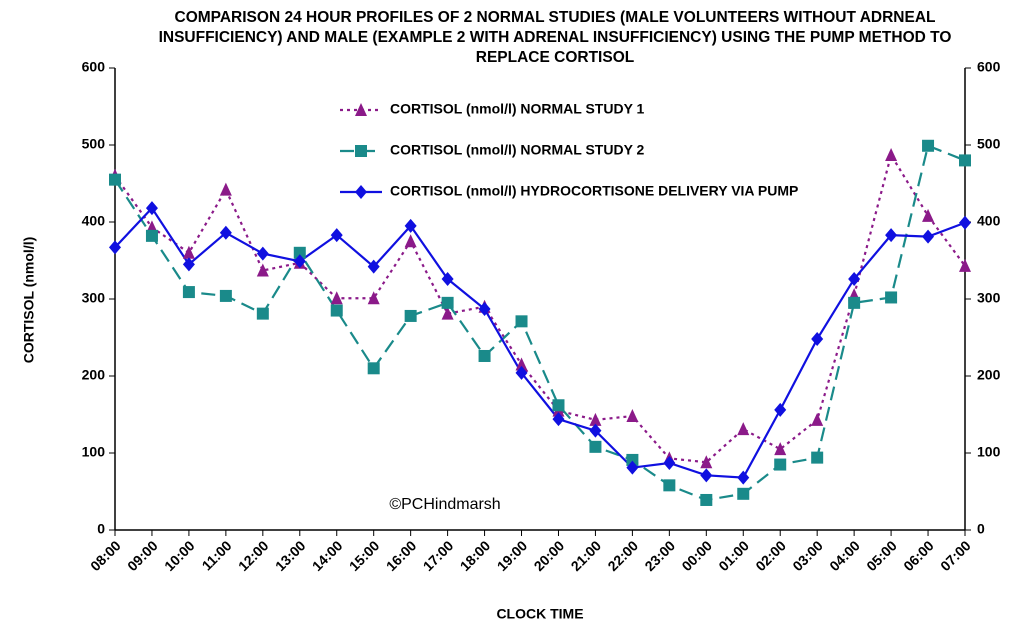 The height and width of the screenshot is (626, 1013). I want to click on x-tick-label: 19:00, so click(512, 555).